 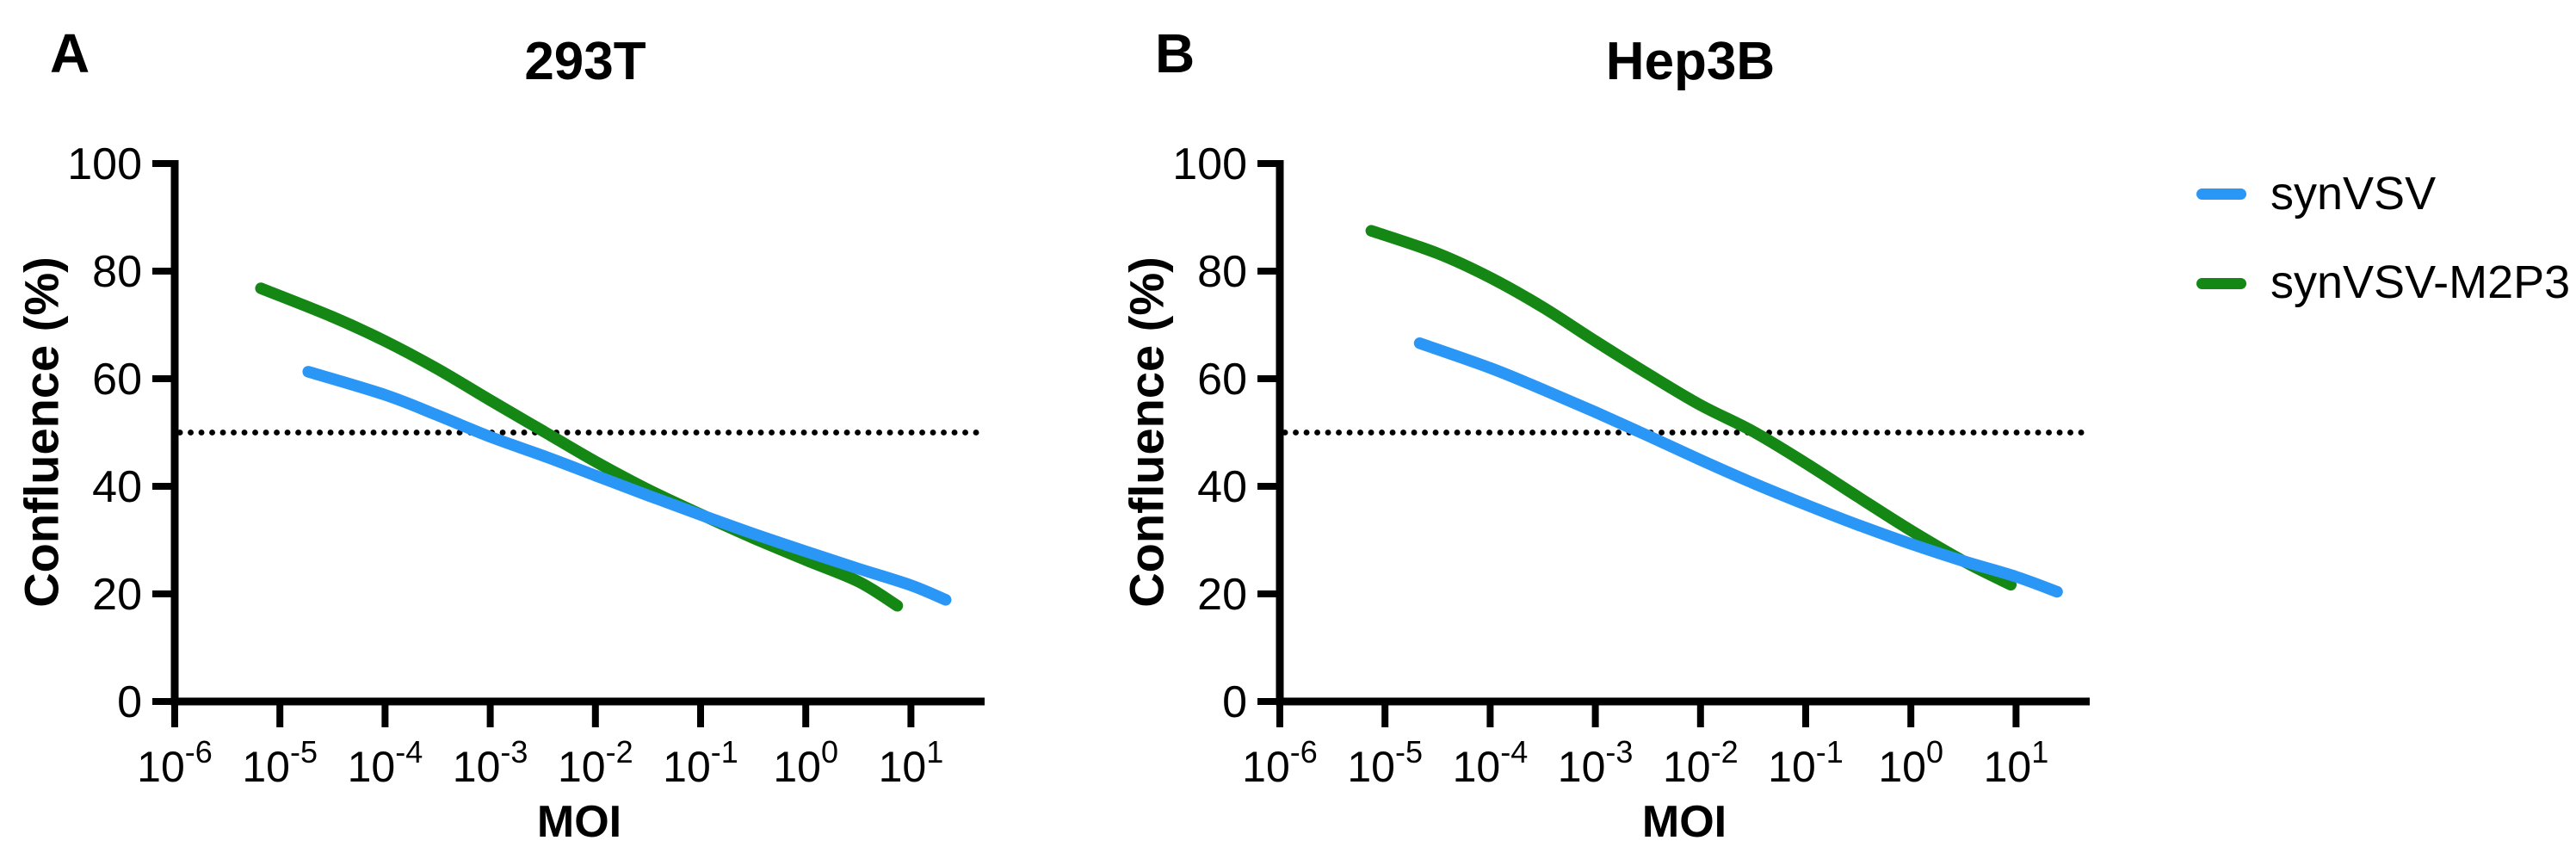 What do you see at coordinates (1280, 763) in the screenshot?
I see `x-tick-label: 10⁻⁶` at bounding box center [1280, 763].